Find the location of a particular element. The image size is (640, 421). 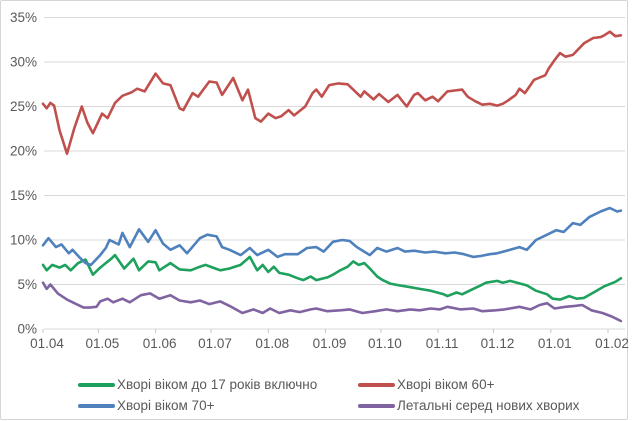

y-tick-label: 5% is located at coordinates (27, 284).